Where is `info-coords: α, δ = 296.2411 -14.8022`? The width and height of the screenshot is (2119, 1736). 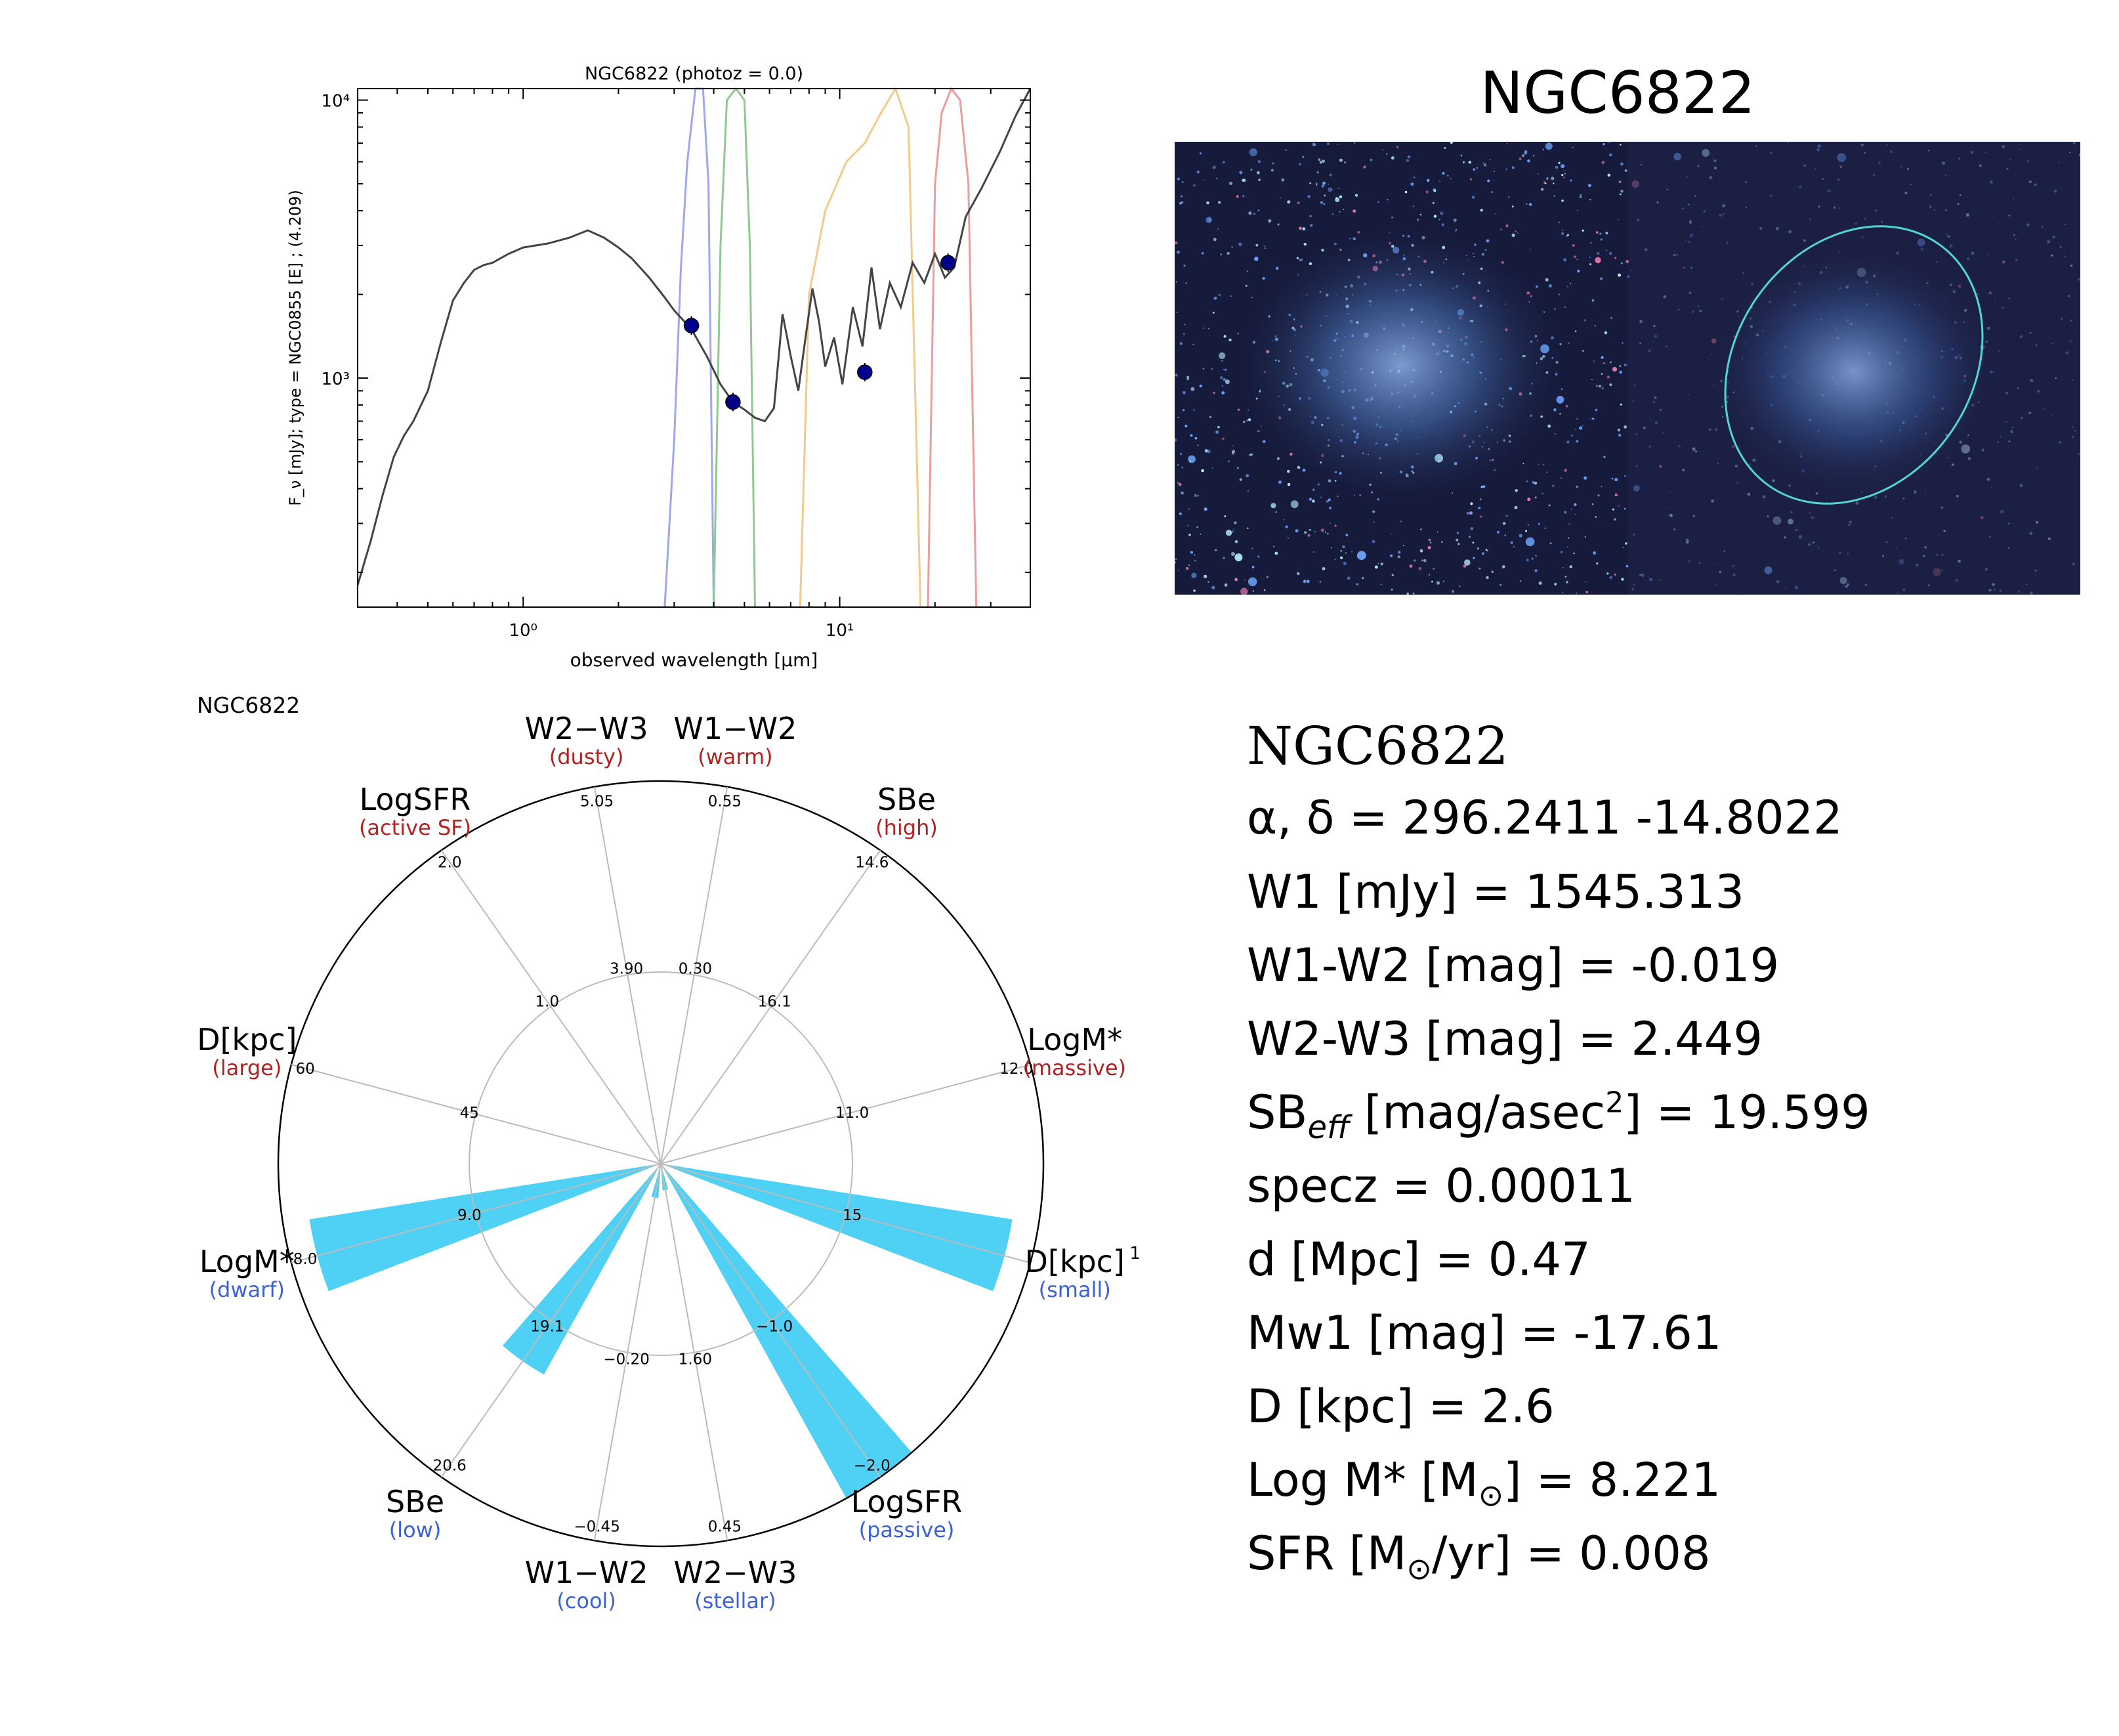
info-coords: α, δ = 296.2411 -14.8022 is located at coordinates (1545, 818).